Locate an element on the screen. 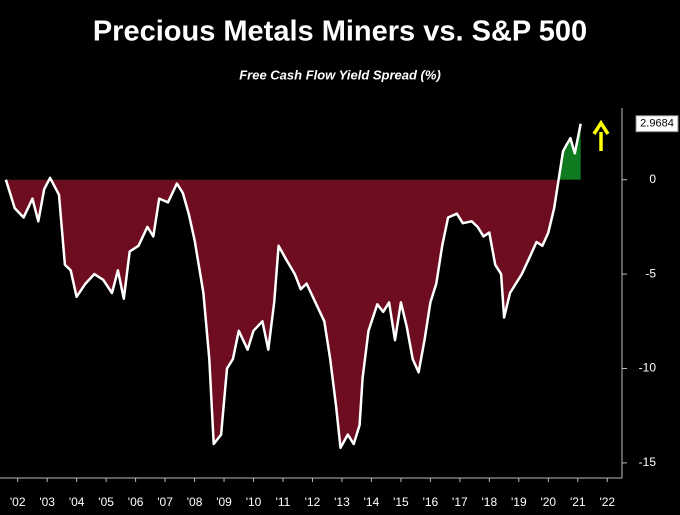 Image resolution: width=680 pixels, height=515 pixels. x-tick-label: '02 is located at coordinates (18, 502).